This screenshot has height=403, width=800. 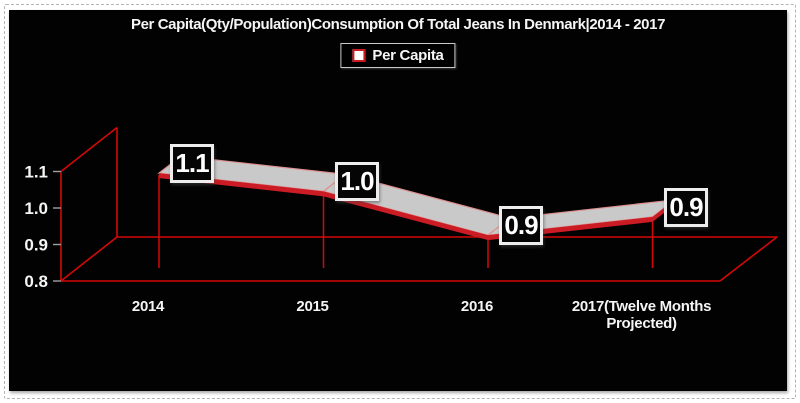 I want to click on y-axis-tick-label: 0.8, so click(x=36, y=281).